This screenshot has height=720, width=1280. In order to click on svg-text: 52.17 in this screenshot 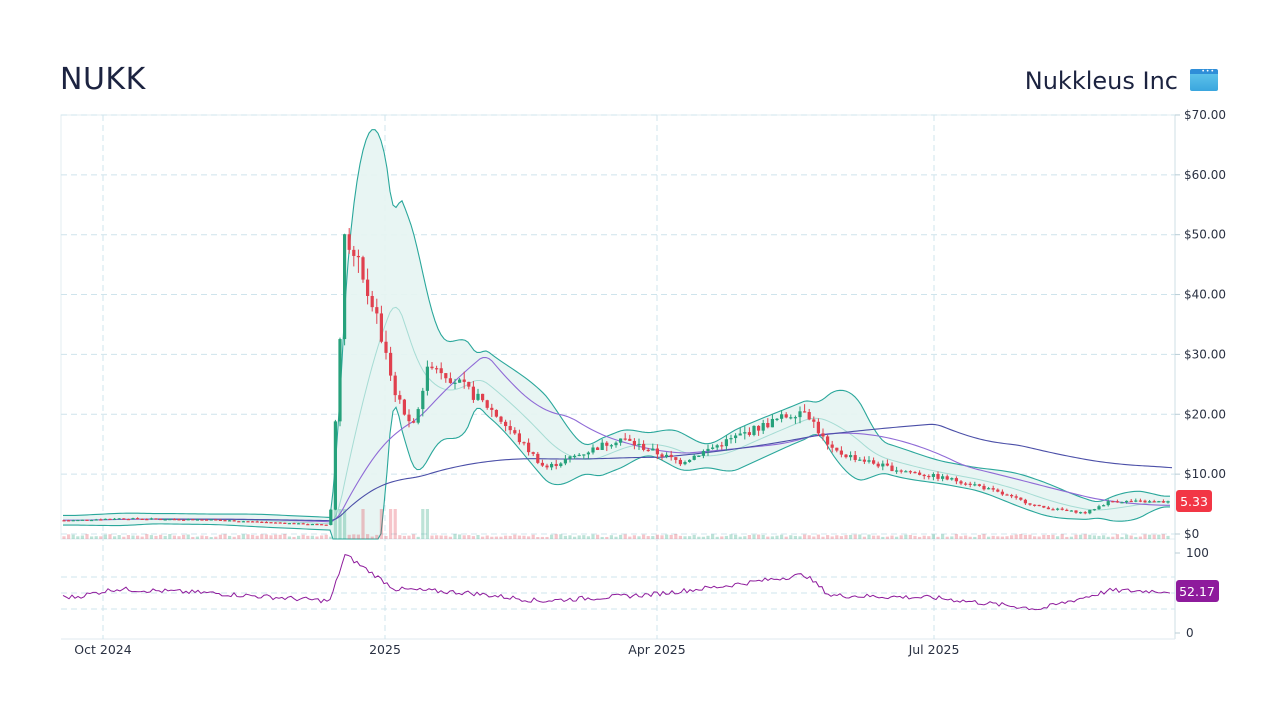, I will do `click(1197, 591)`.